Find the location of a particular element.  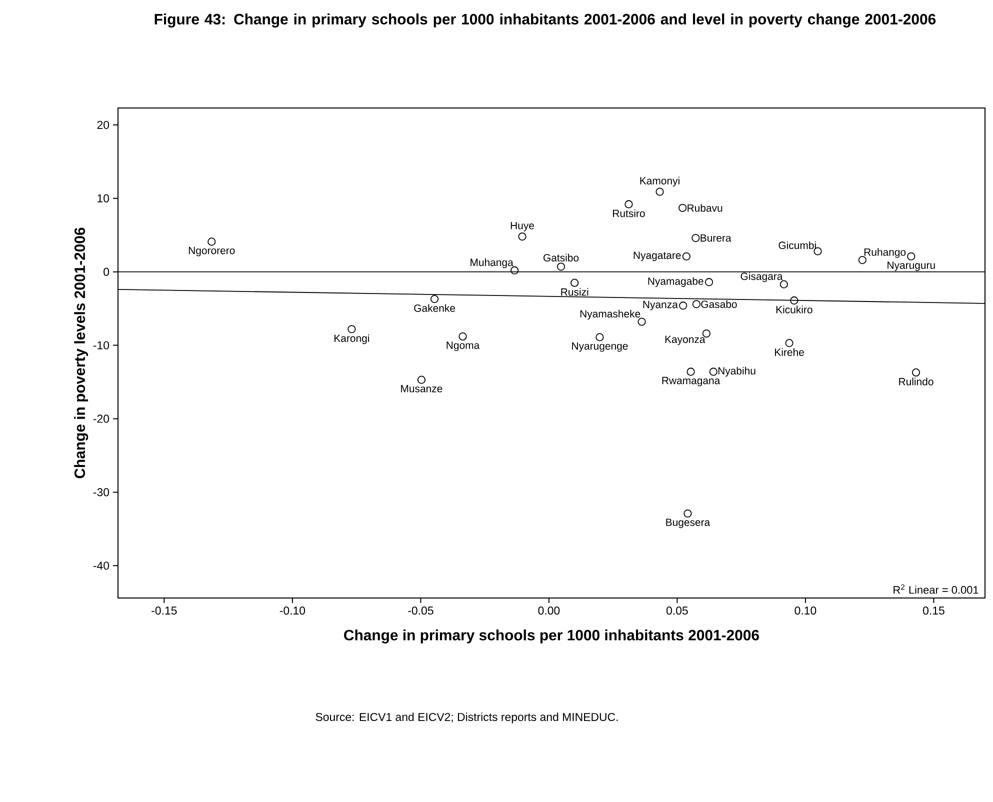

x-tick-label: 0.00 is located at coordinates (549, 610).